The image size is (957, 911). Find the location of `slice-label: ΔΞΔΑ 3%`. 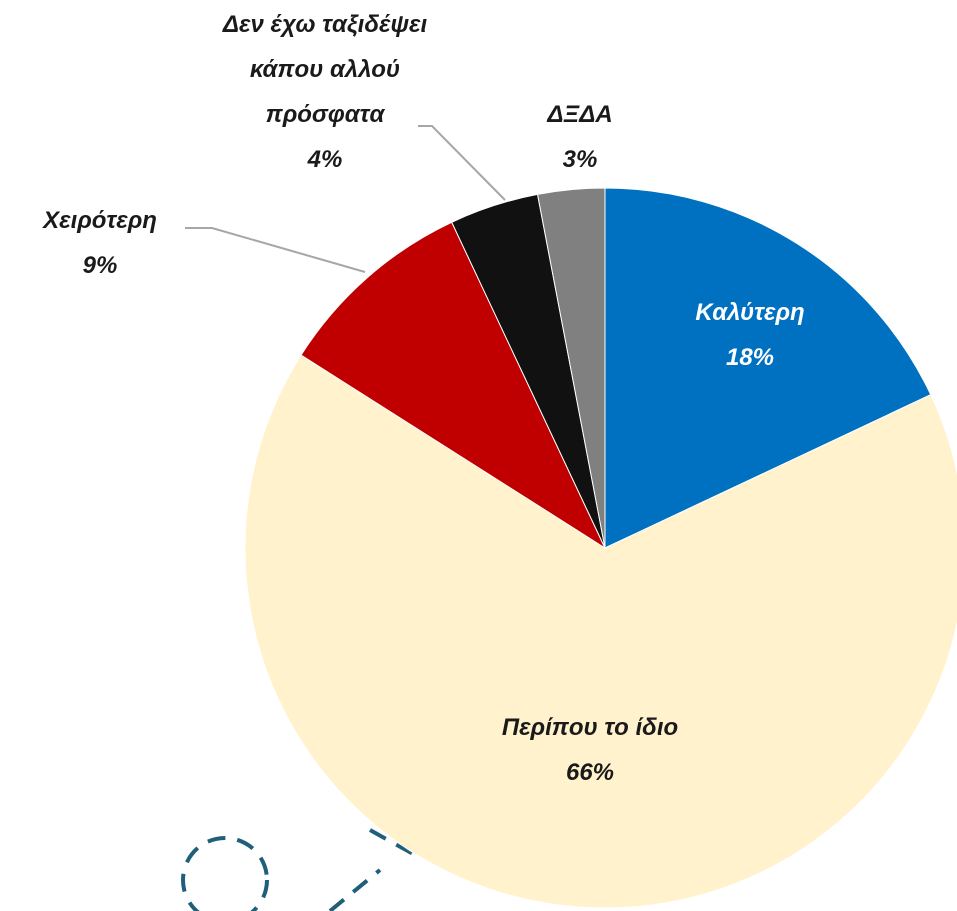

slice-label: ΔΞΔΑ 3% is located at coordinates (580, 137).